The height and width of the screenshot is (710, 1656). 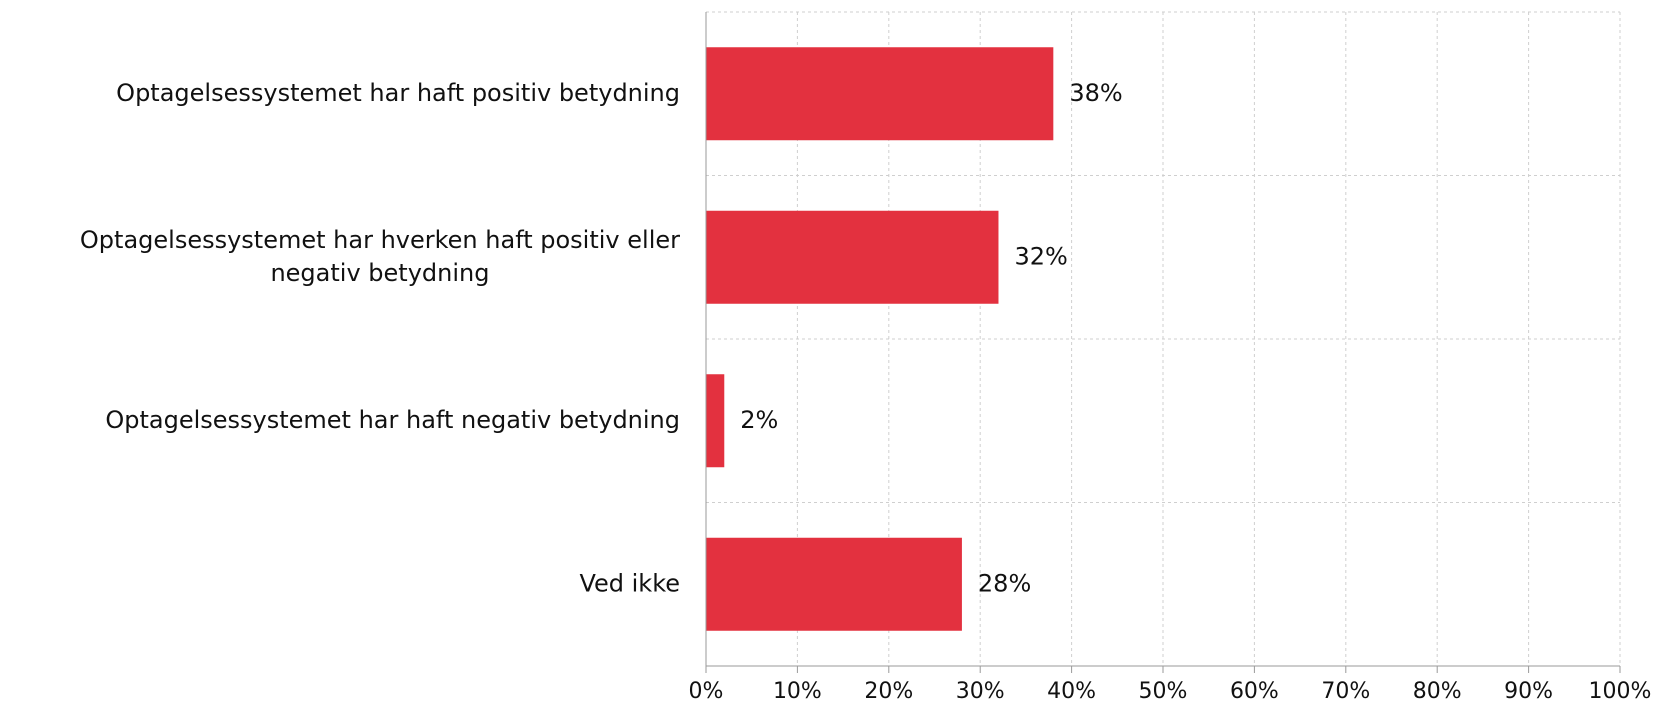 I want to click on x-tick-label-50: 50%, so click(x=1163, y=691).